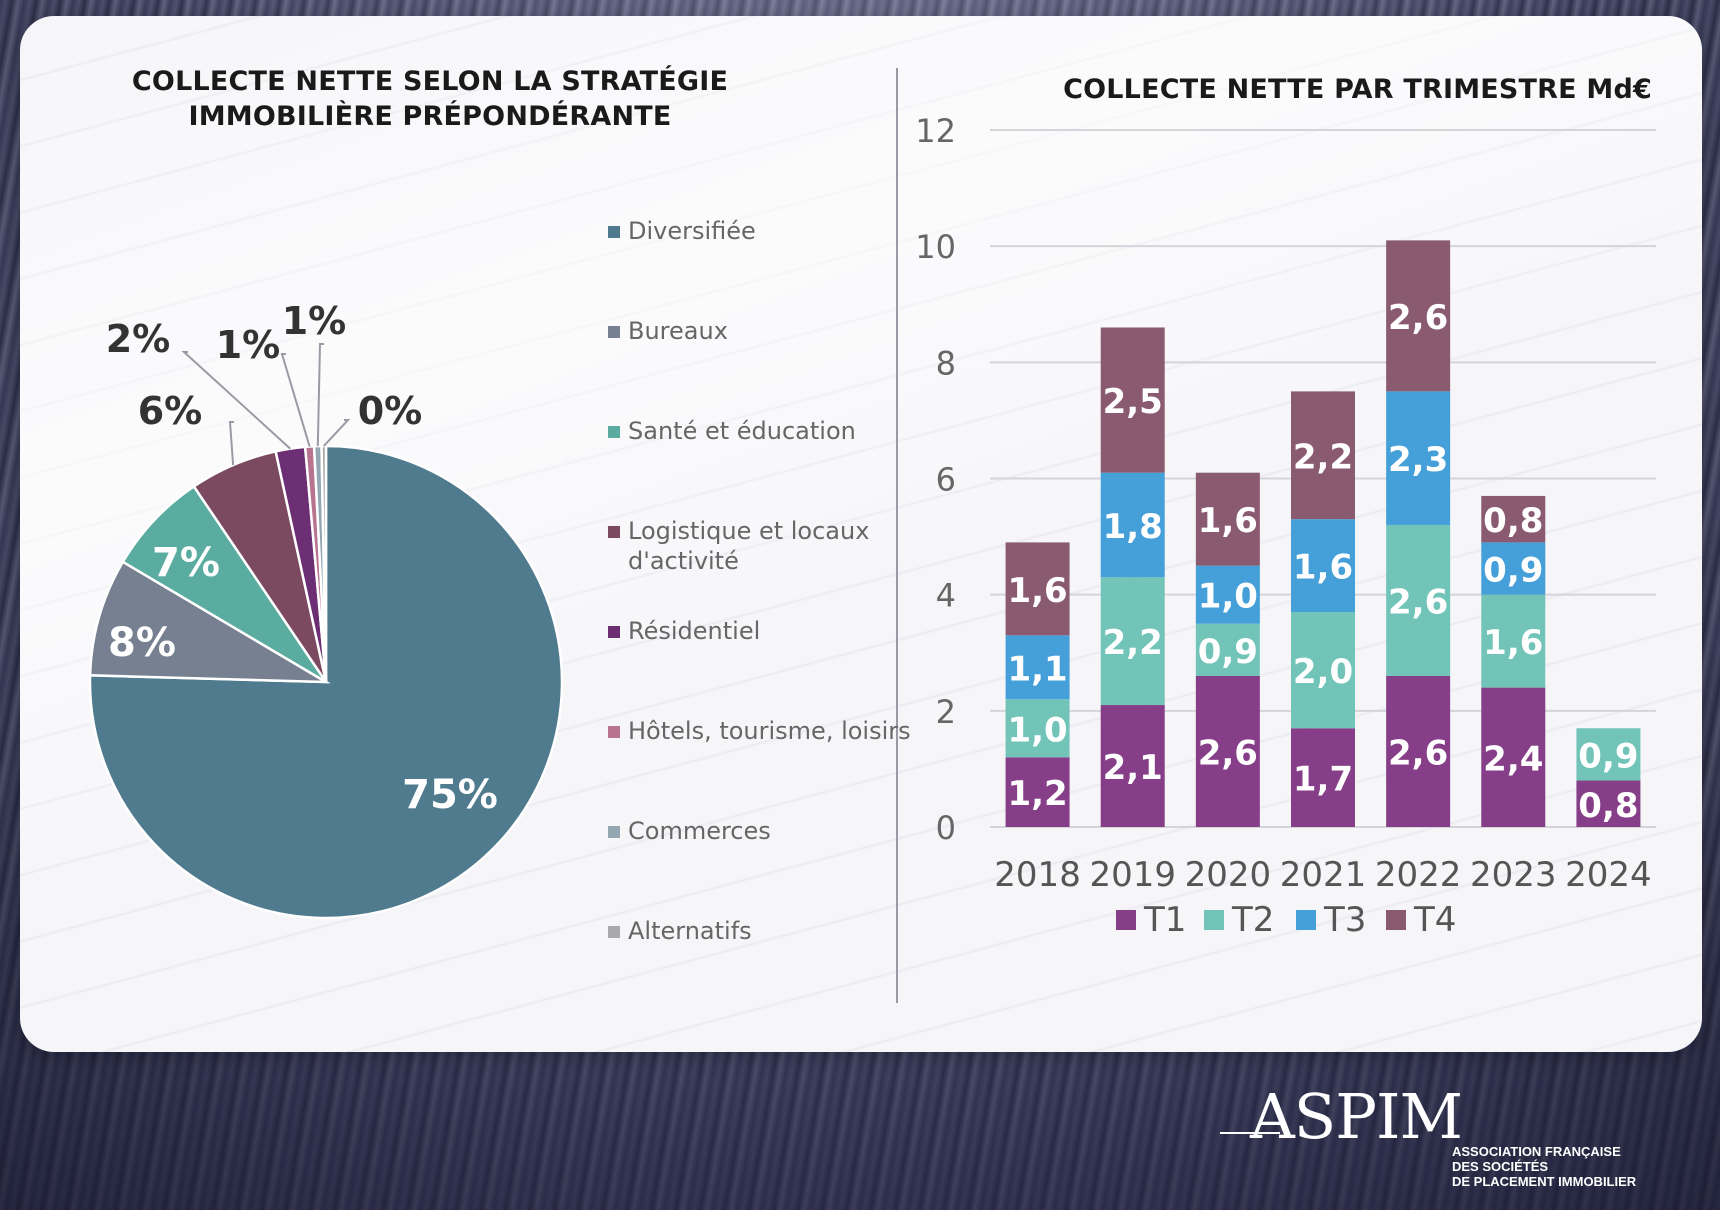  What do you see at coordinates (1037, 875) in the screenshot?
I see `x-tick-label: 2018` at bounding box center [1037, 875].